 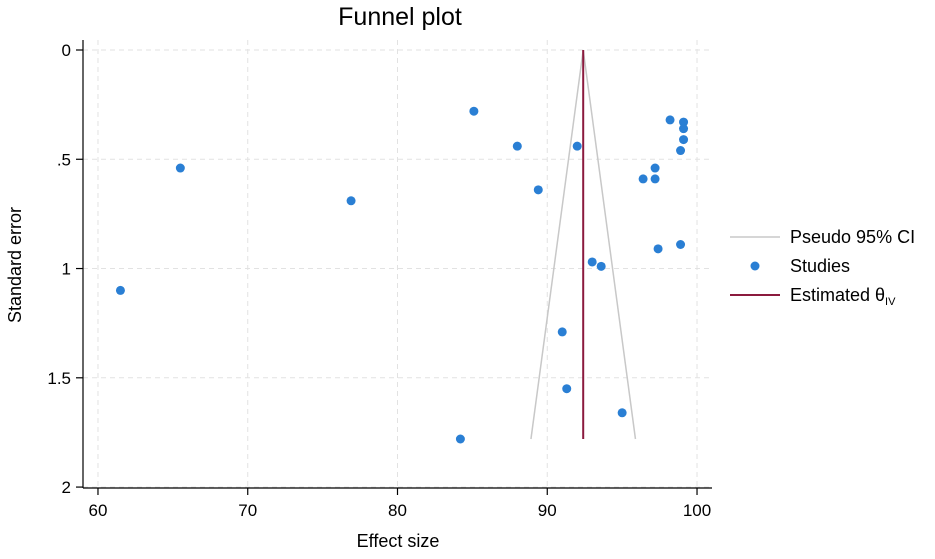 I want to click on x-tick-label-0: 60, so click(x=98, y=510).